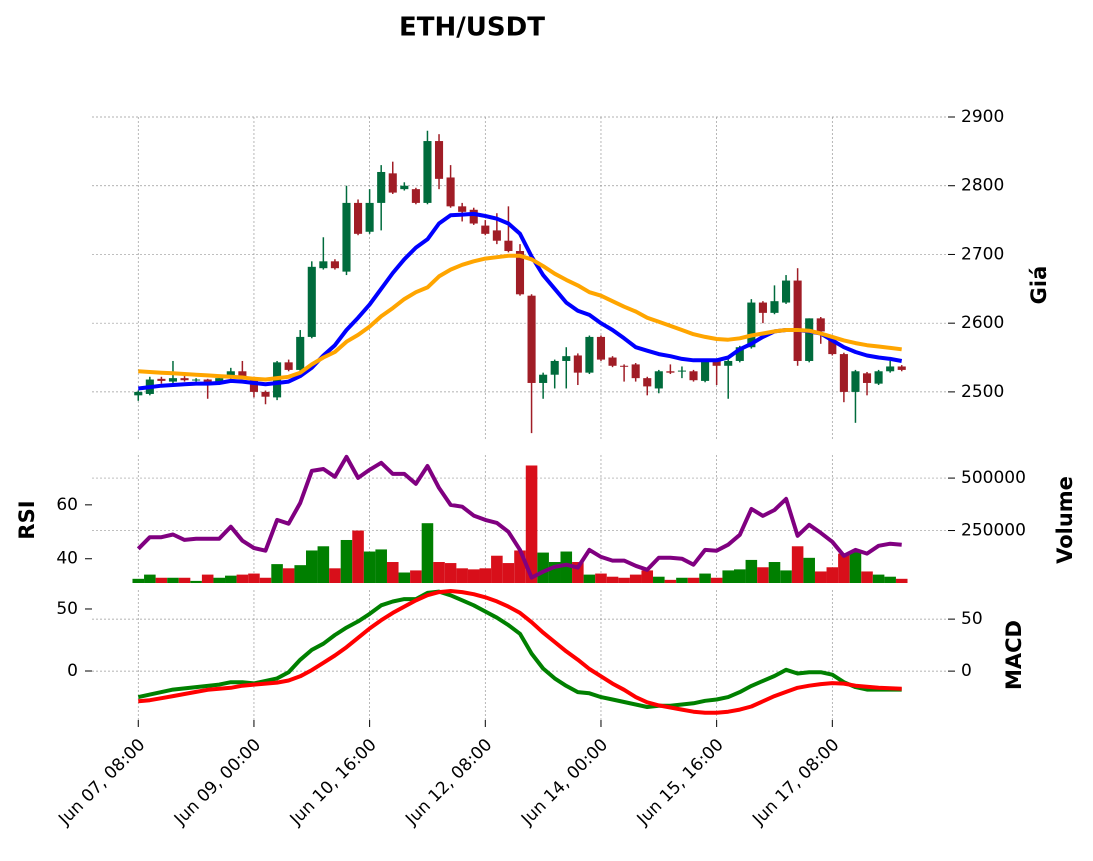 The height and width of the screenshot is (861, 1093). Describe the element at coordinates (1065, 520) in the screenshot. I see `axis-label: Volume` at that location.